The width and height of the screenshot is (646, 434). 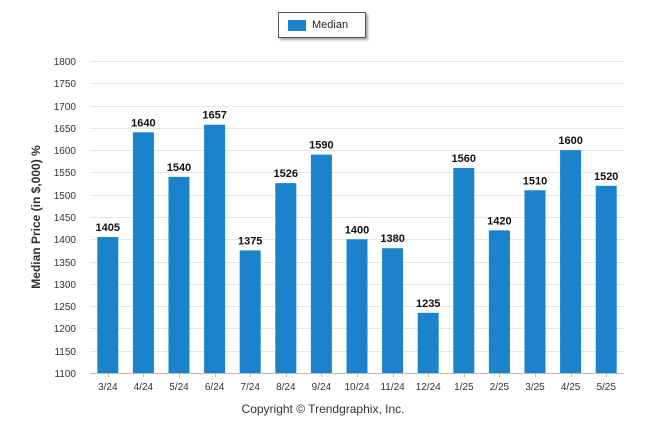 What do you see at coordinates (65, 62) in the screenshot?
I see `y-tick-label: 1800` at bounding box center [65, 62].